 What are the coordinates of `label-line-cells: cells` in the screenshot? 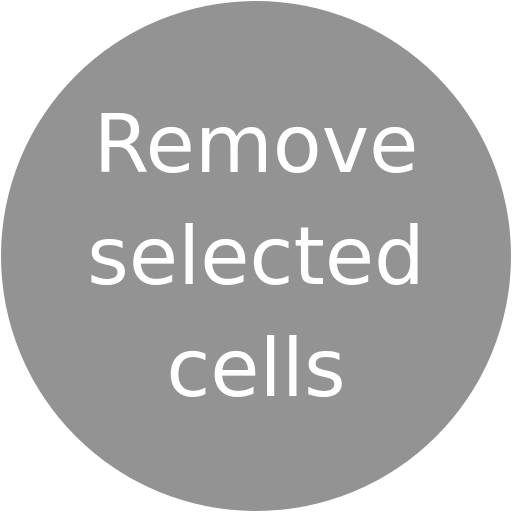 It's located at (256, 368).